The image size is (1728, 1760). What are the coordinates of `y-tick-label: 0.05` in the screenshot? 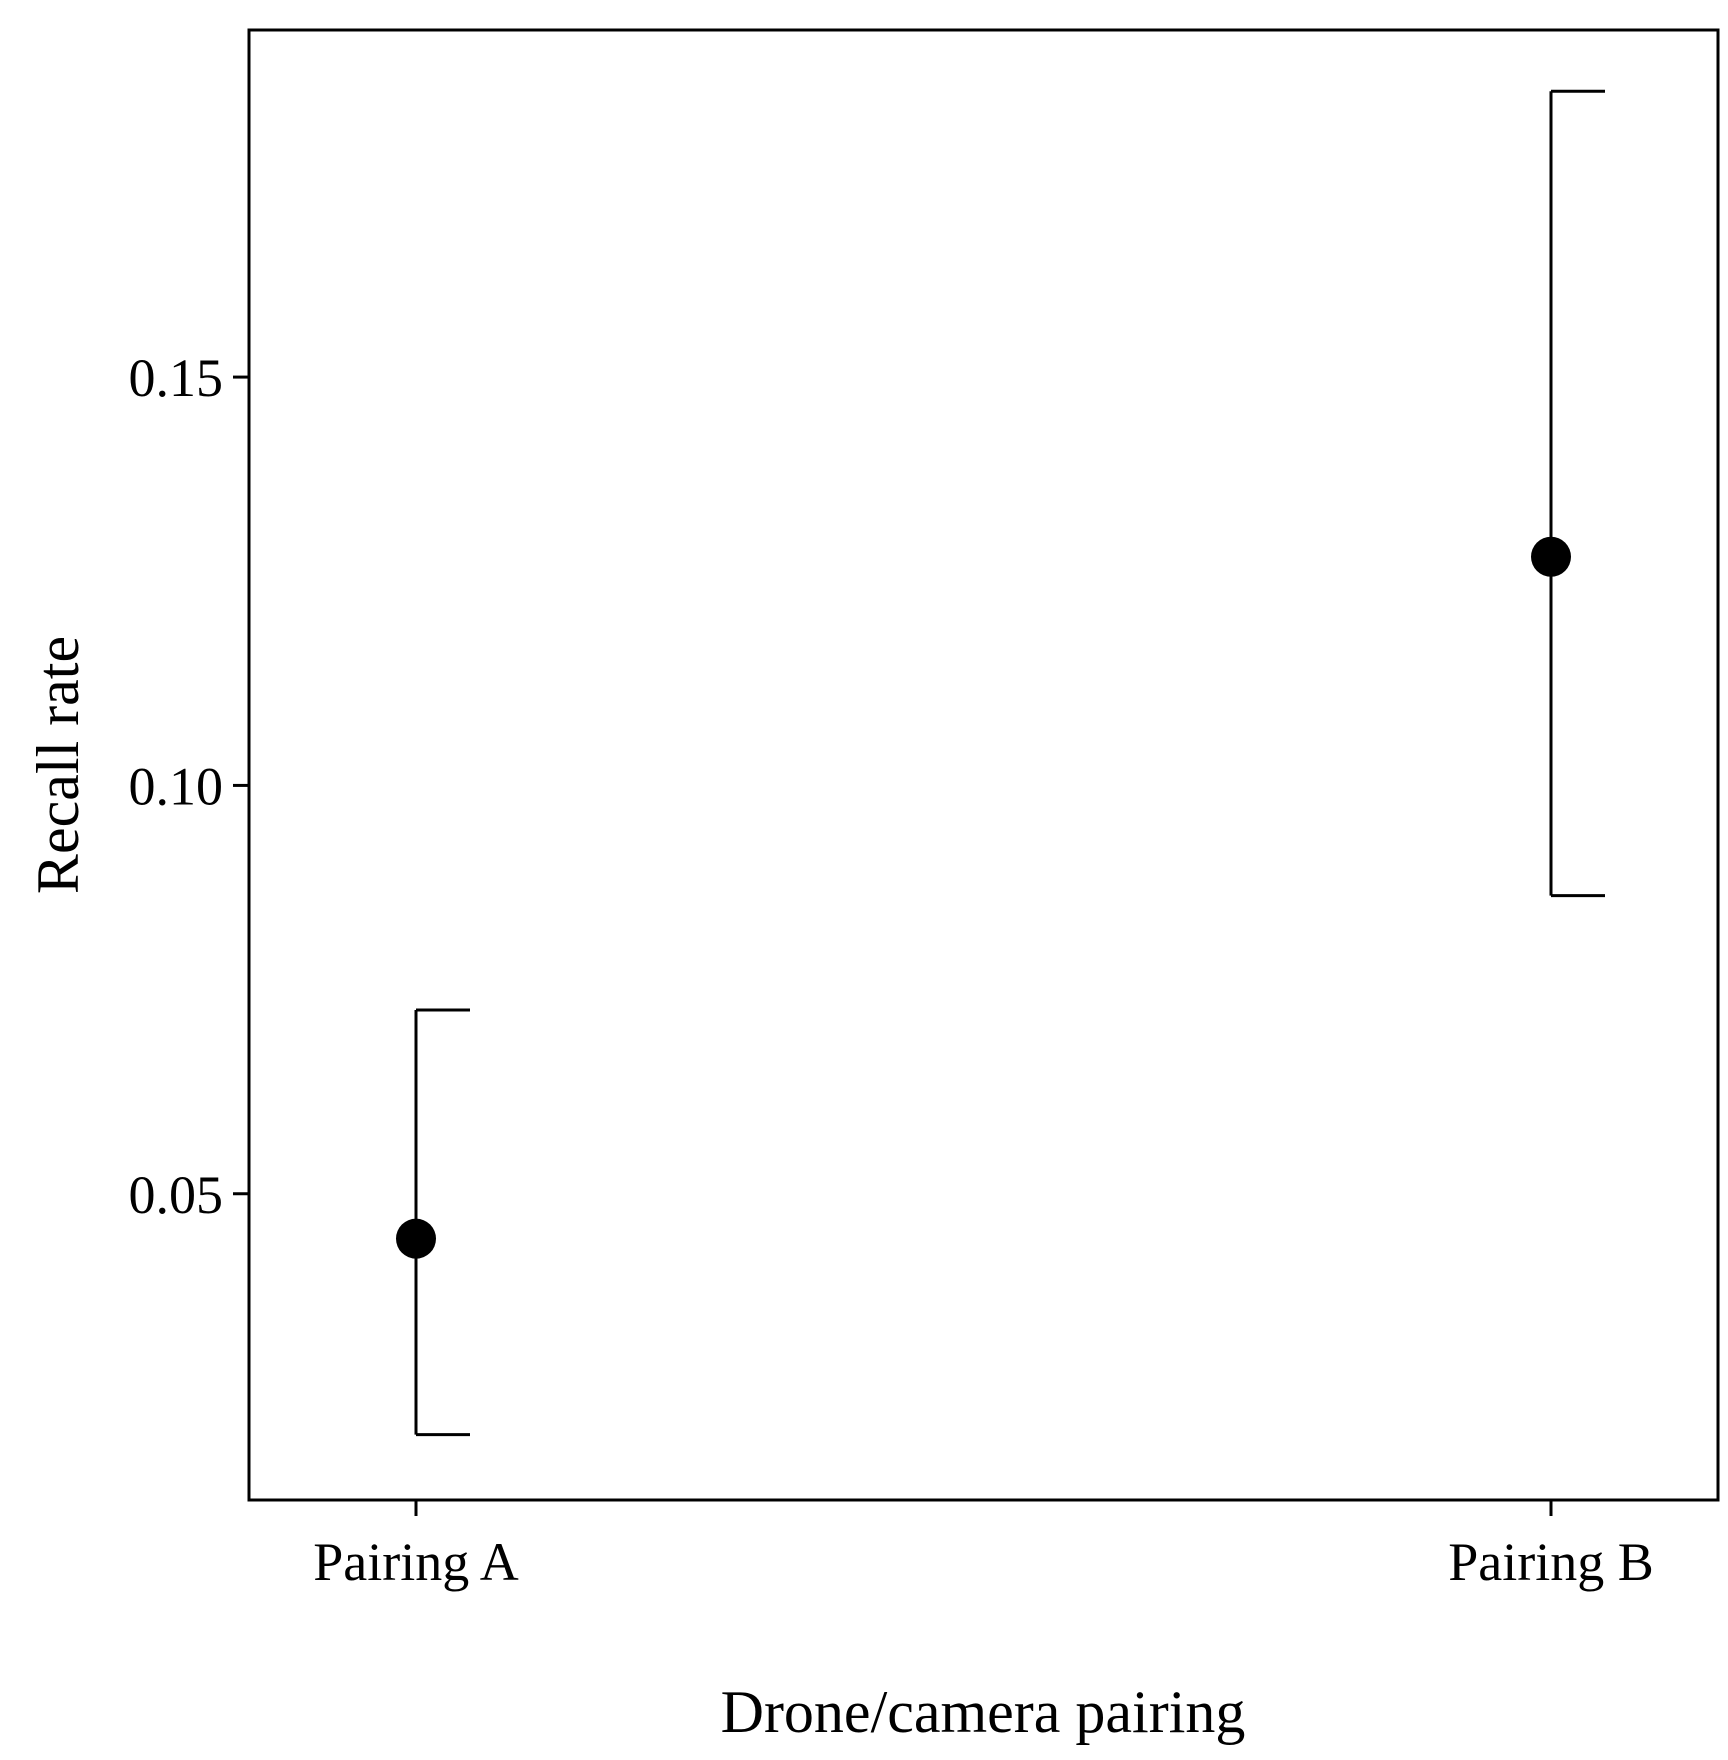 It's located at (176, 1195).